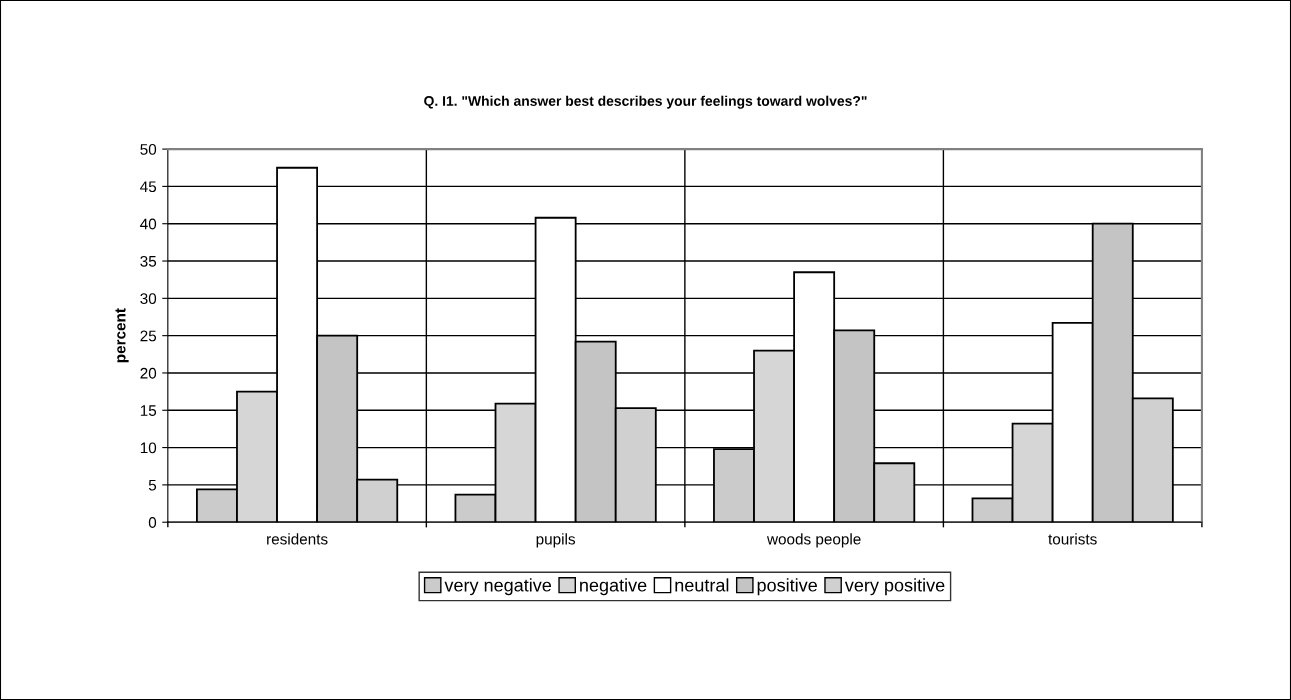  What do you see at coordinates (148, 187) in the screenshot?
I see `y-tick-label: 45` at bounding box center [148, 187].